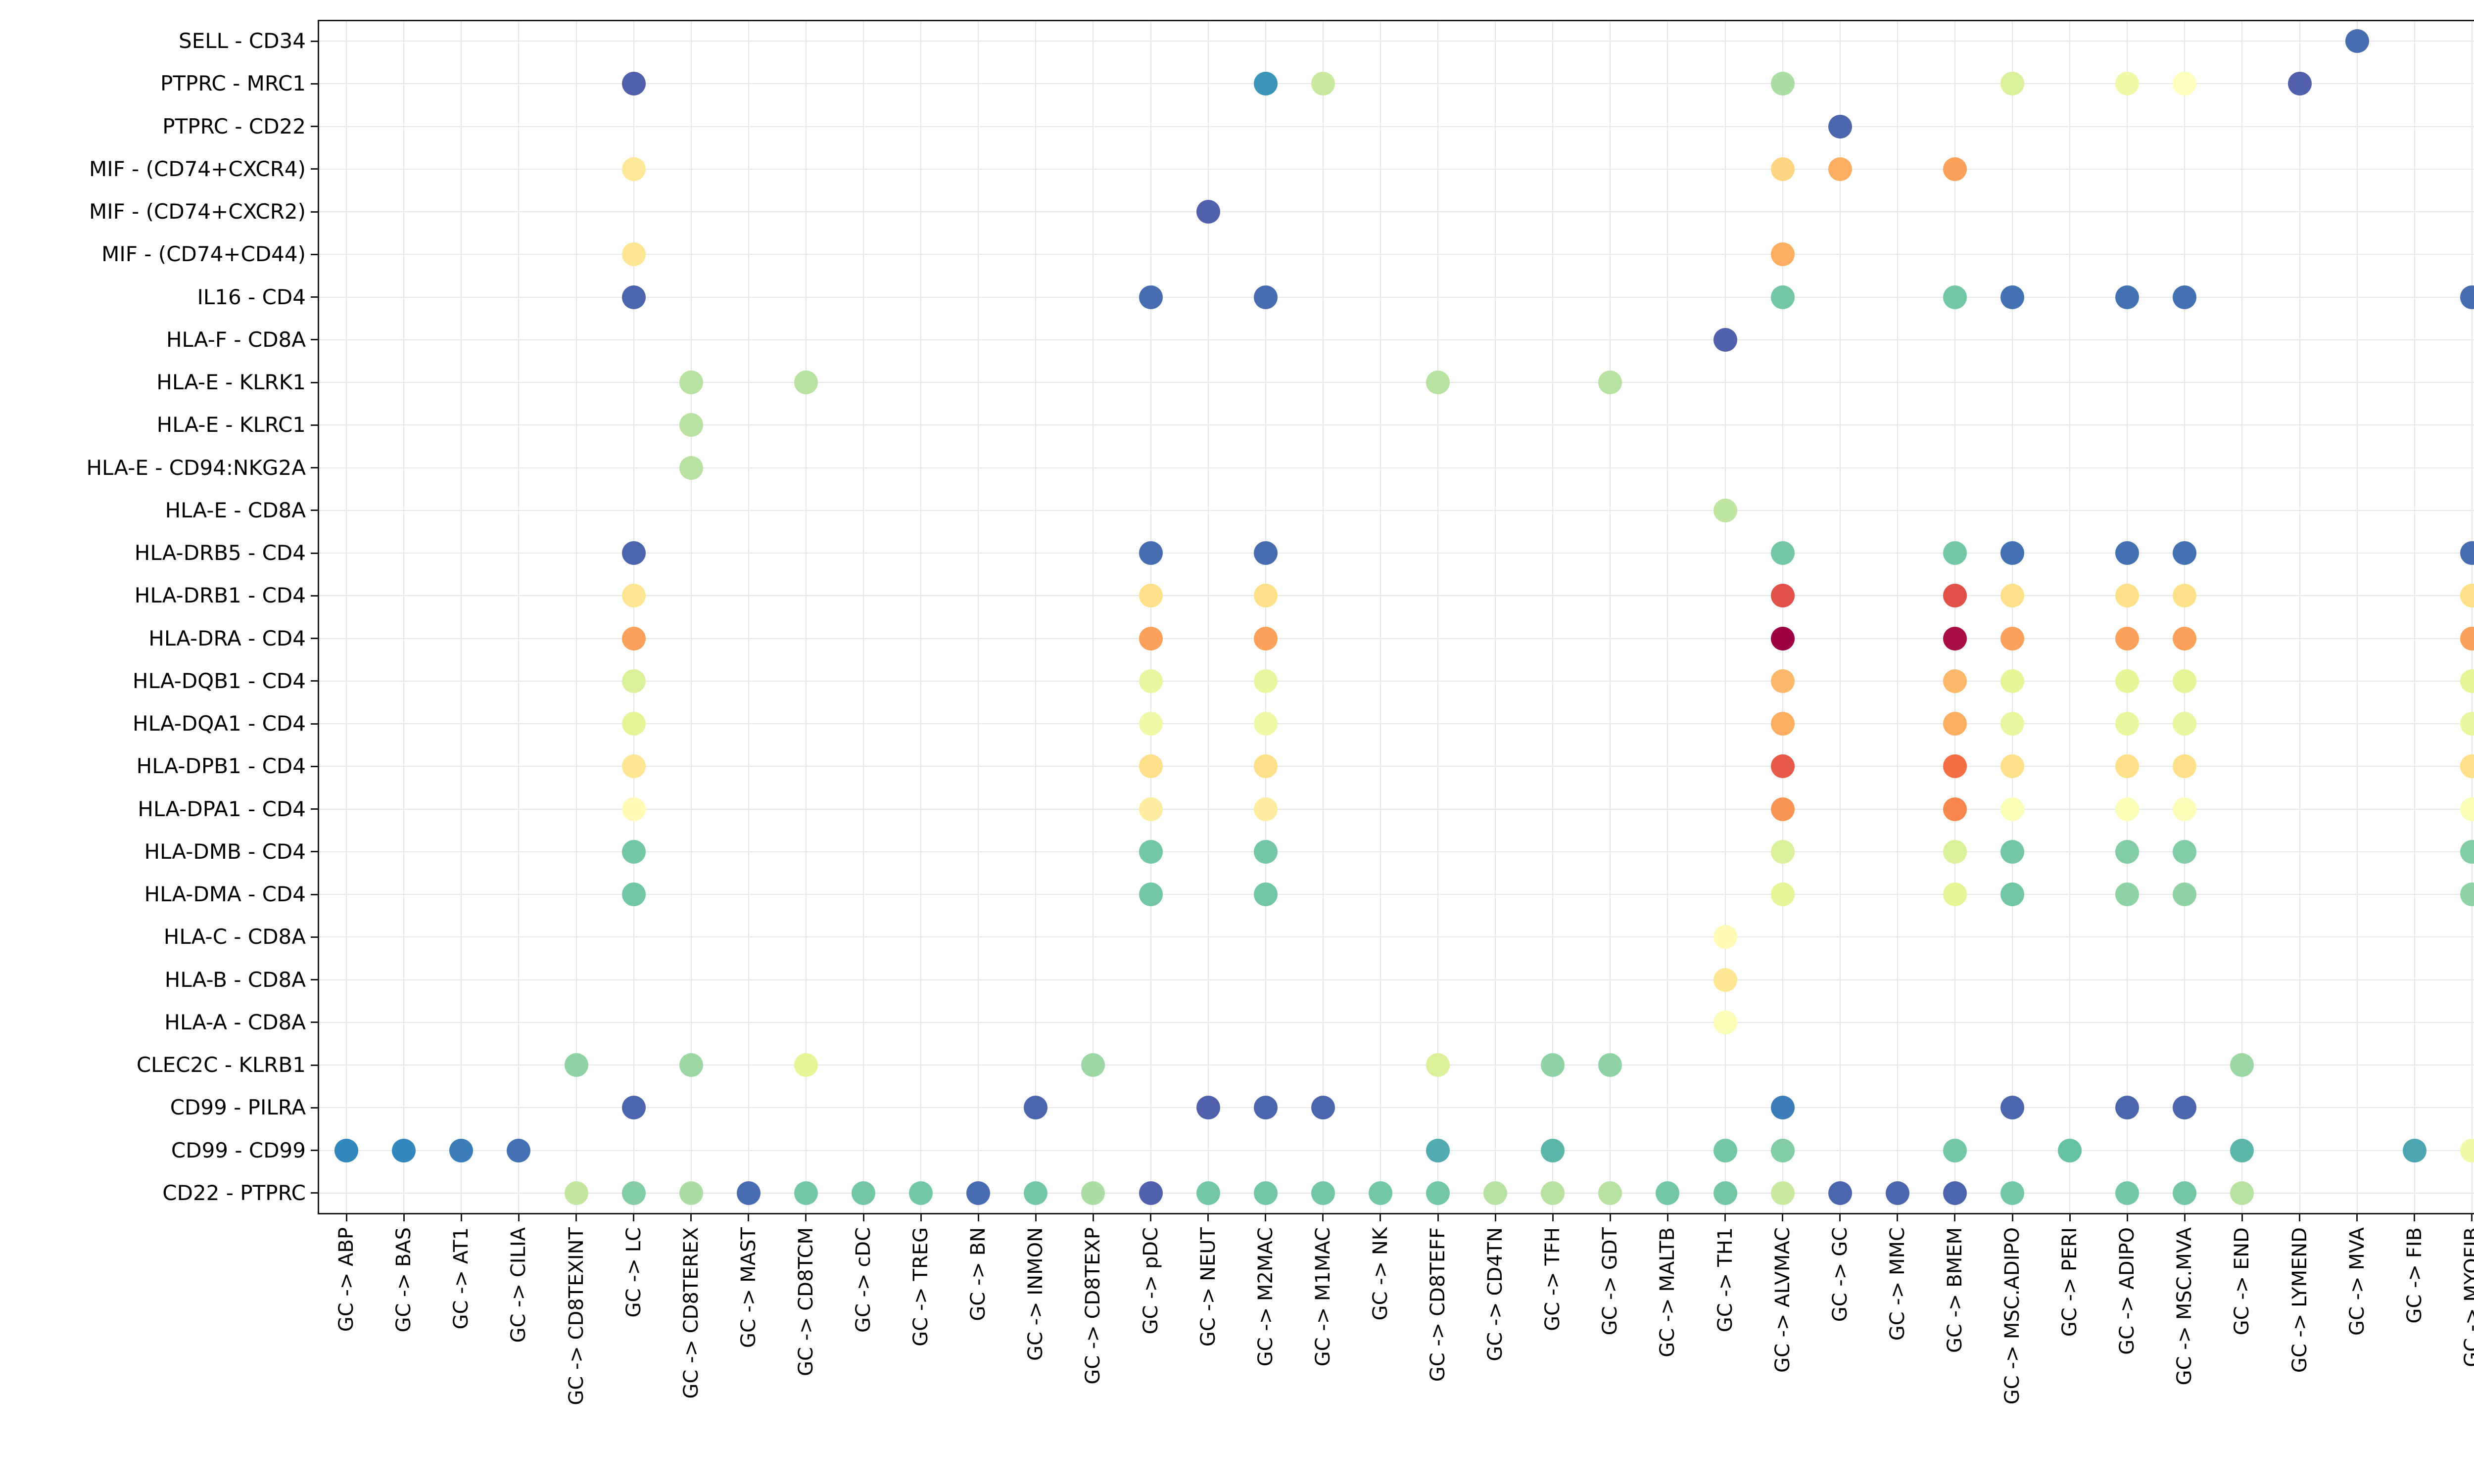 Image resolution: width=2474 pixels, height=1484 pixels. What do you see at coordinates (1897, 1284) in the screenshot?
I see `x-axis-label: GC -> MMC` at bounding box center [1897, 1284].